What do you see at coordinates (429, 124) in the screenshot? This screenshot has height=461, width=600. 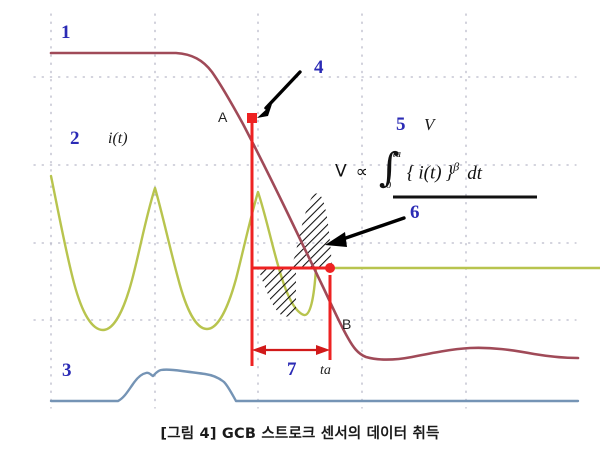 I see `voltage-signal-label: V` at bounding box center [429, 124].